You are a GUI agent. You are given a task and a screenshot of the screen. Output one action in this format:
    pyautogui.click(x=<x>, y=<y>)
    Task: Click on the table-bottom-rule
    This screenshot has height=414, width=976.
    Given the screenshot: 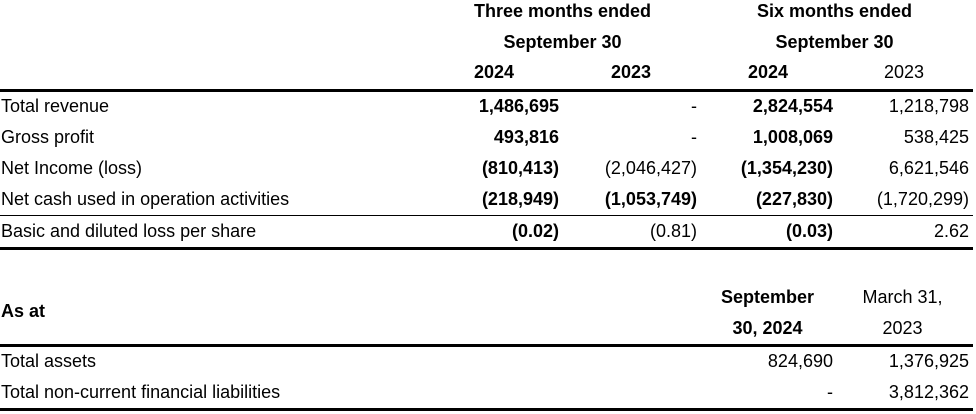 What is the action you would take?
    pyautogui.click(x=486, y=248)
    